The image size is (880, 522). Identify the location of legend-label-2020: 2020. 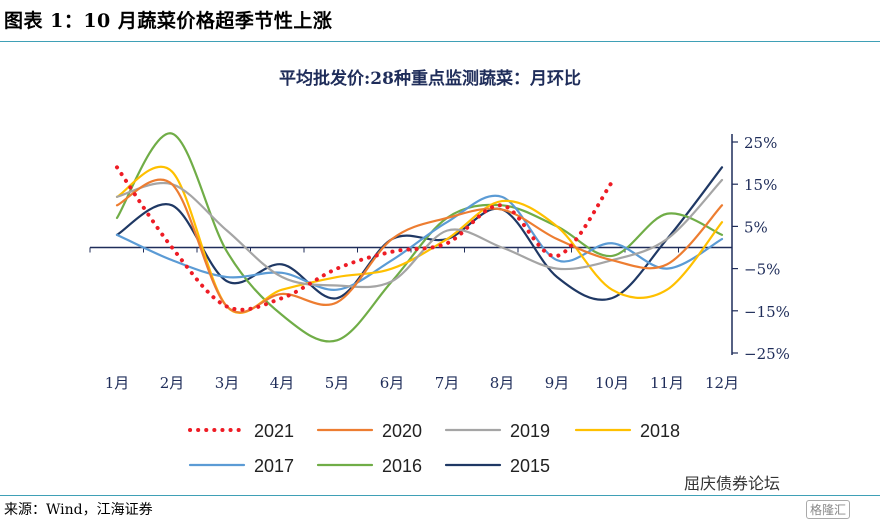
(402, 431).